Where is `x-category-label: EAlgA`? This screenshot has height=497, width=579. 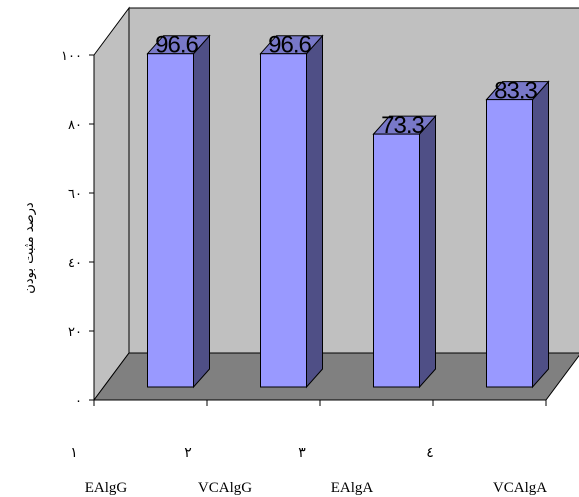
x-category-label: EAlgA is located at coordinates (352, 488).